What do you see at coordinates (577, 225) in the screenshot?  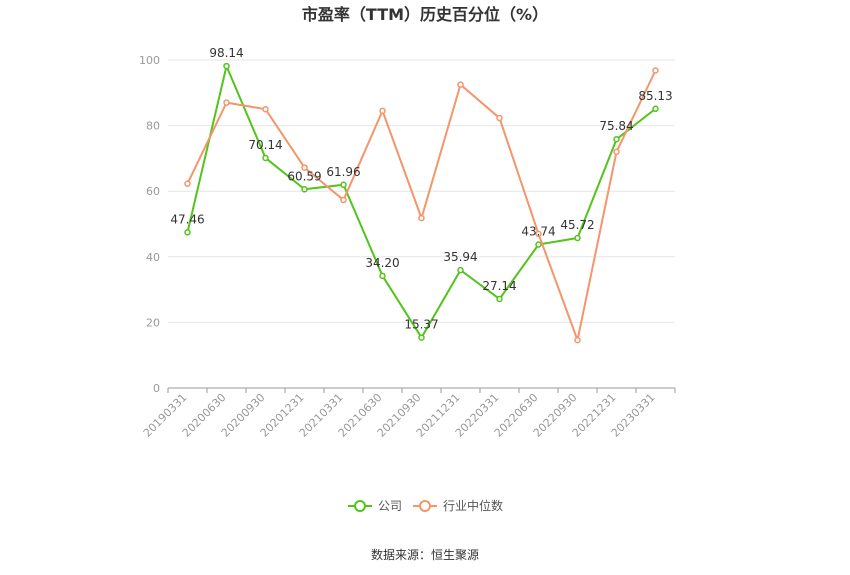 I see `data-label: 45.72` at bounding box center [577, 225].